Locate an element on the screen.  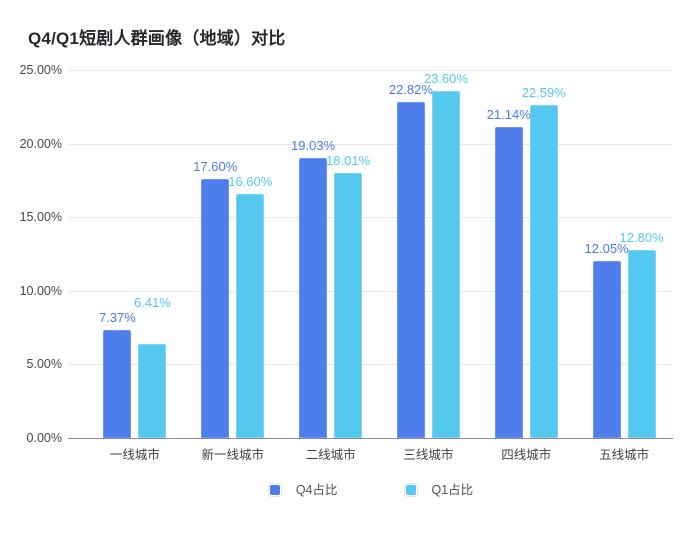
bar-value-label-q1: 18.01% is located at coordinates (348, 160).